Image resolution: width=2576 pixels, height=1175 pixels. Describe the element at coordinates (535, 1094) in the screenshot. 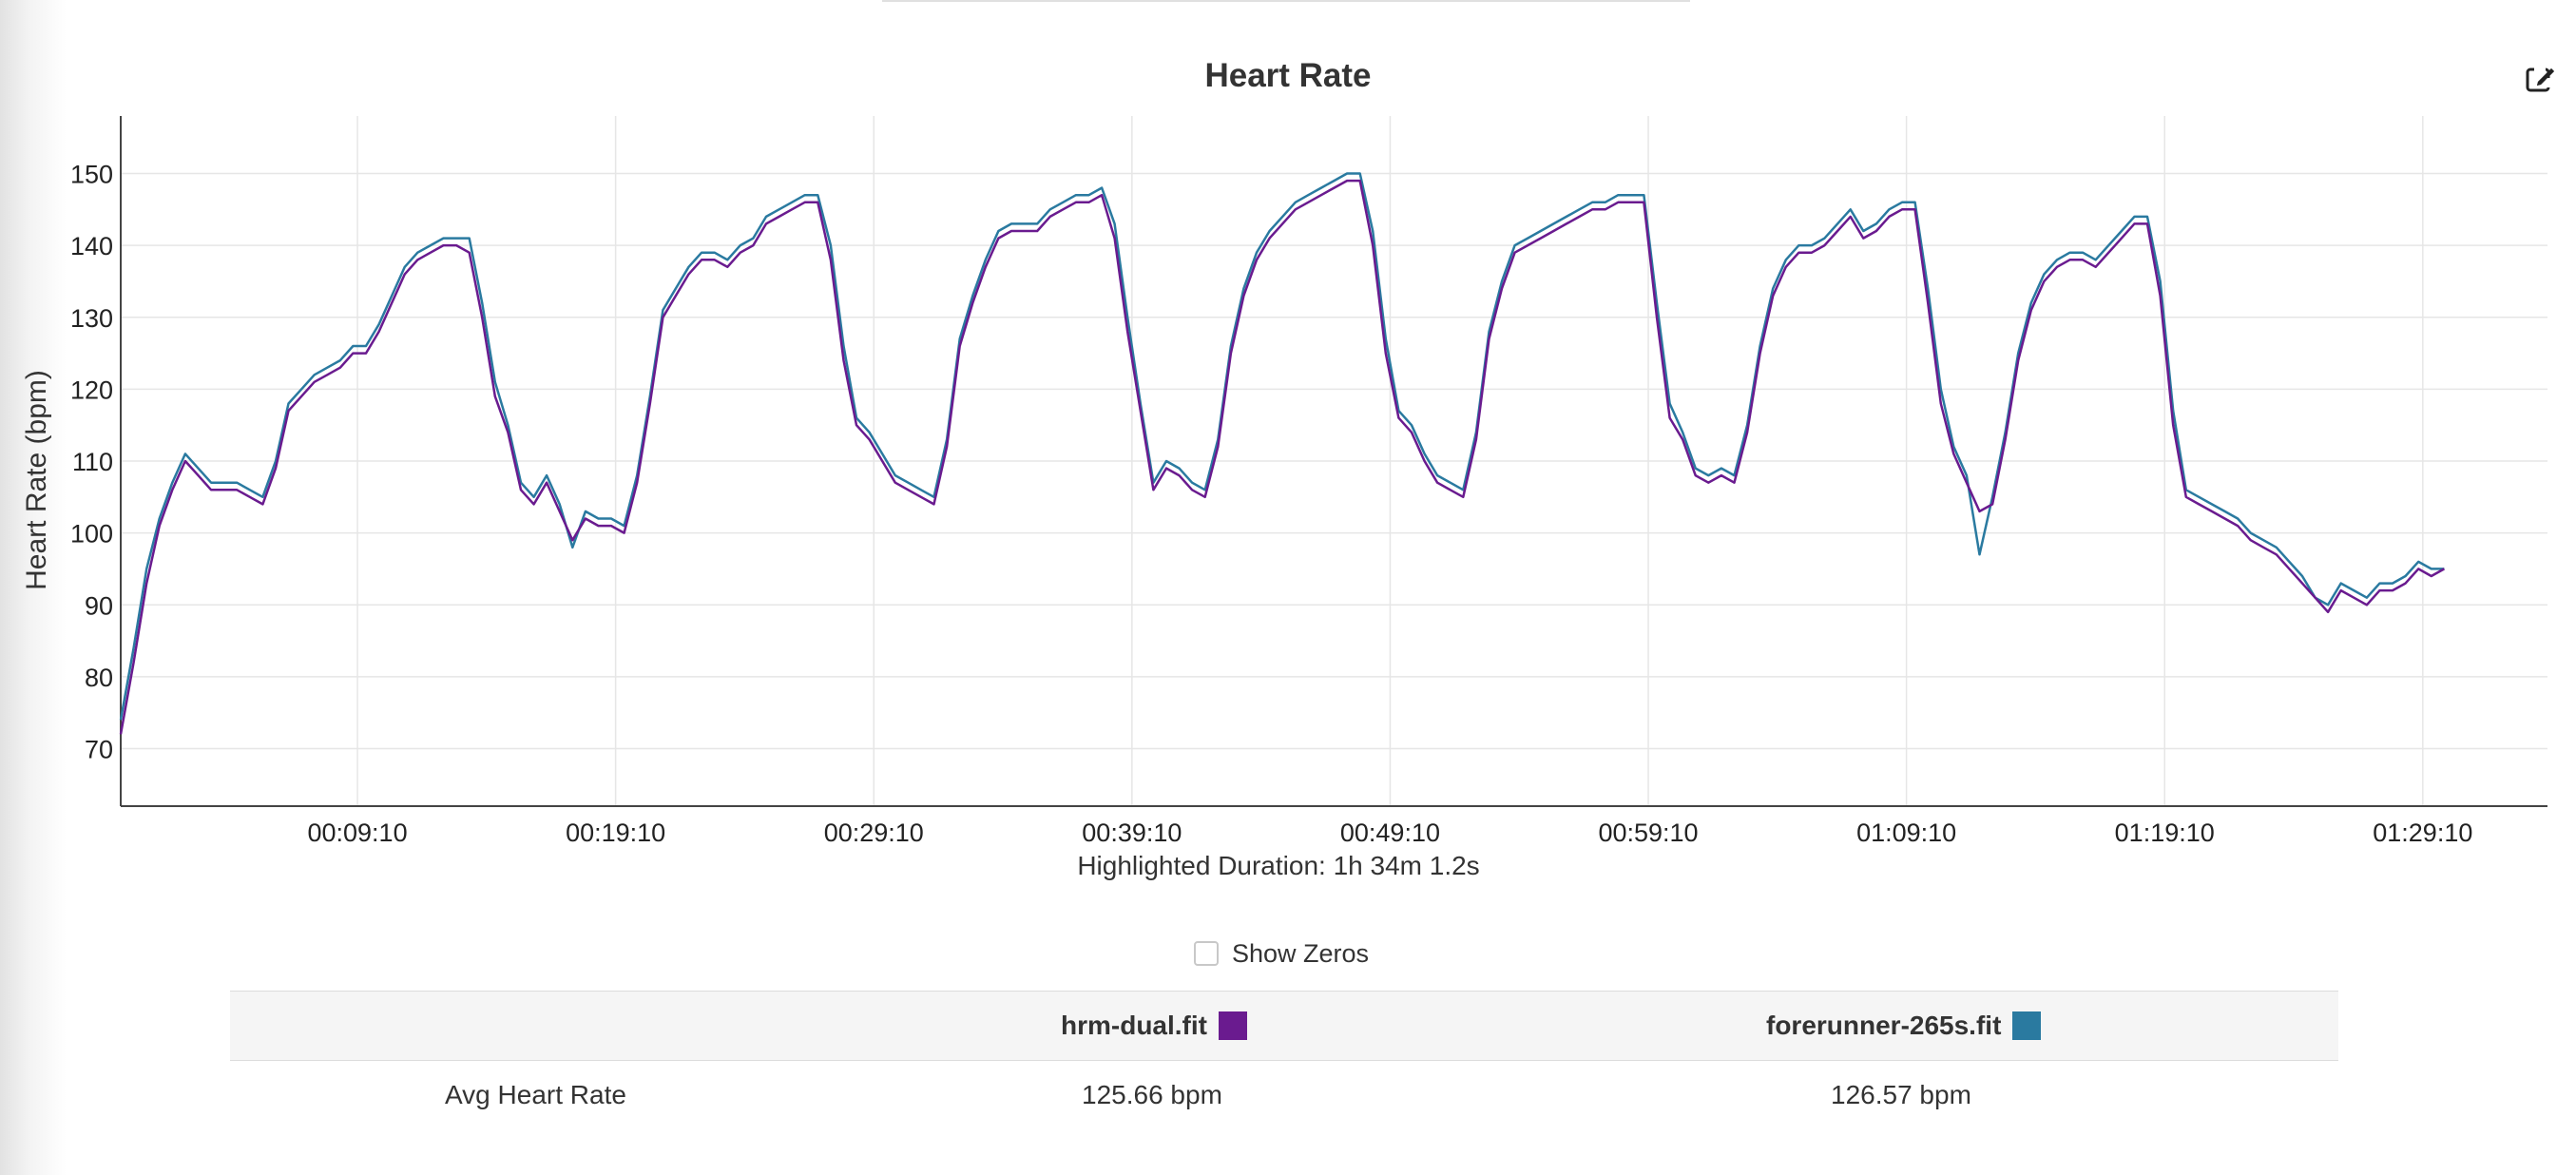

I see `stat-label: Avg Heart Rate` at that location.